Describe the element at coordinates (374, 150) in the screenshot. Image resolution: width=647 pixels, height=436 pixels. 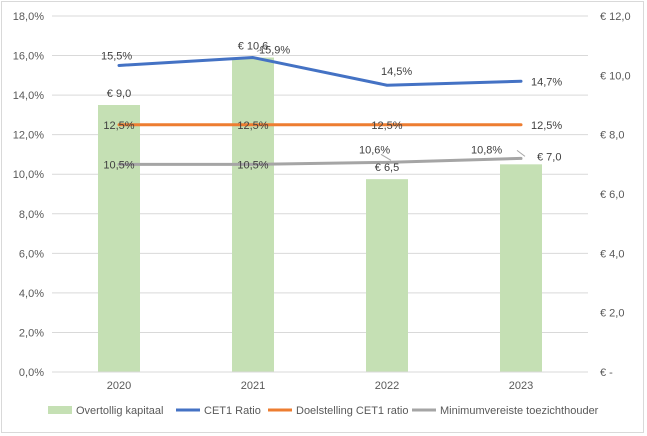
I see `minimum-data-label: 10,6%` at that location.